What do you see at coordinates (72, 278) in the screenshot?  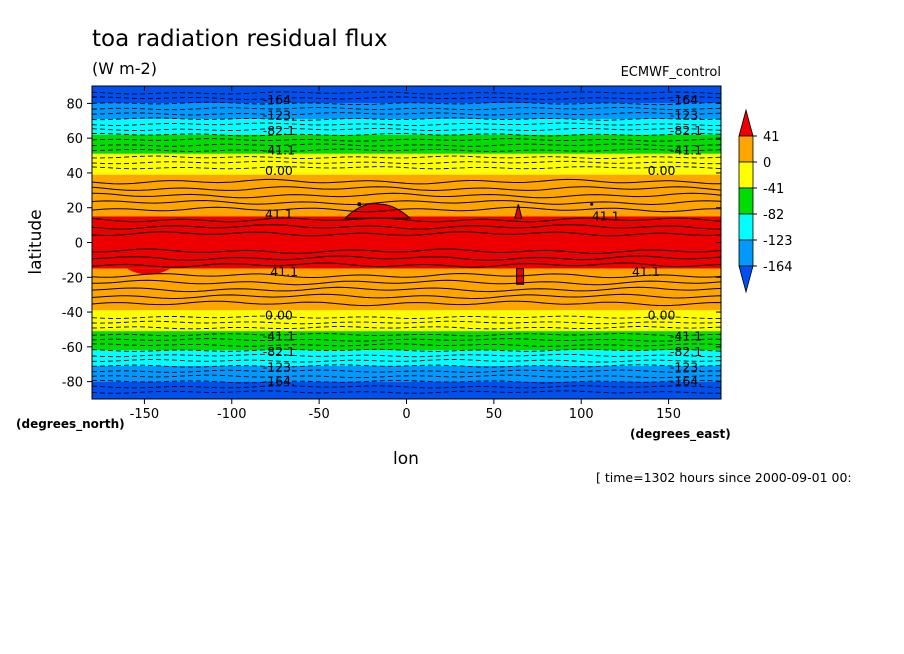 I see `y-tick-label: -20` at bounding box center [72, 278].